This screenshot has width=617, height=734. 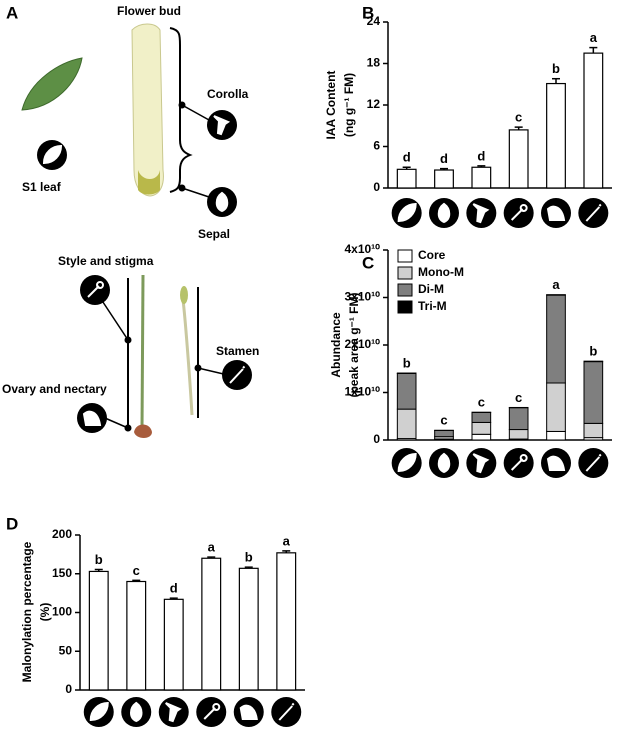 What do you see at coordinates (374, 63) in the screenshot?
I see `y-tick-label: 18` at bounding box center [374, 63].